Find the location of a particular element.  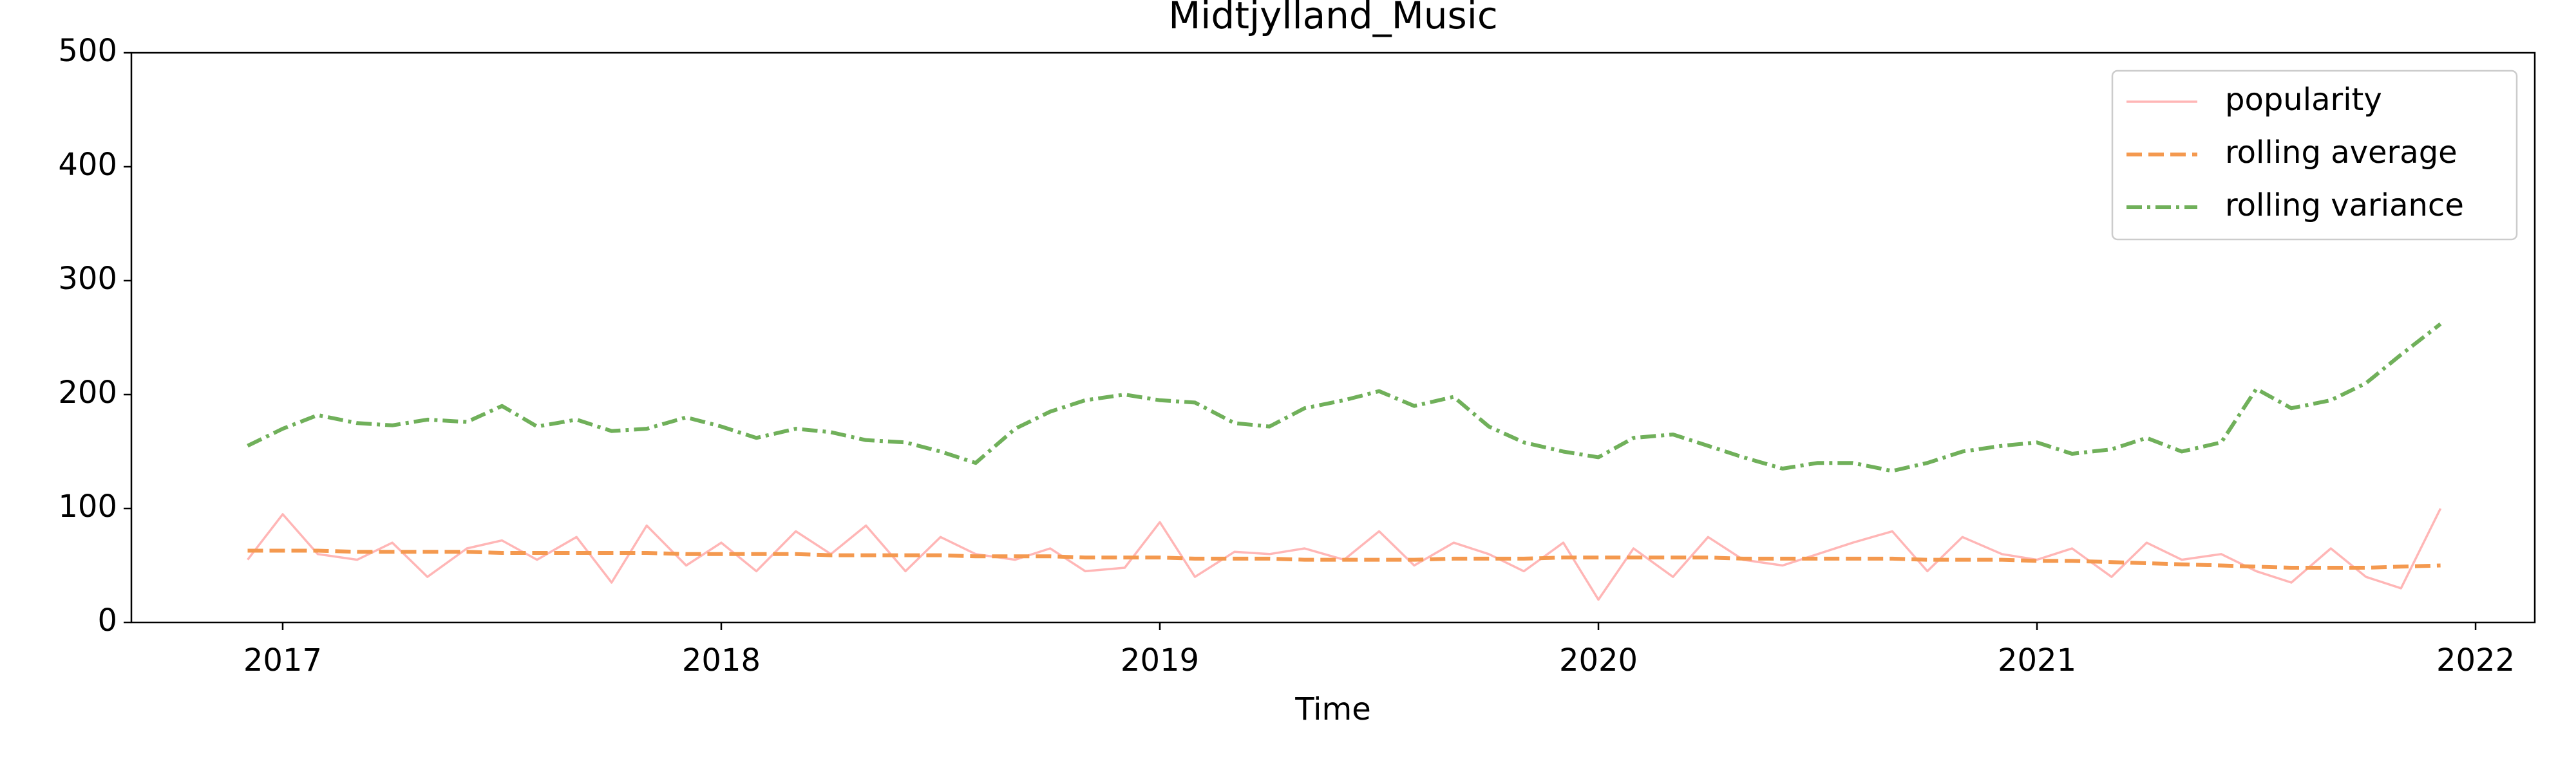

legend-label: rolling variance is located at coordinates (2344, 205).